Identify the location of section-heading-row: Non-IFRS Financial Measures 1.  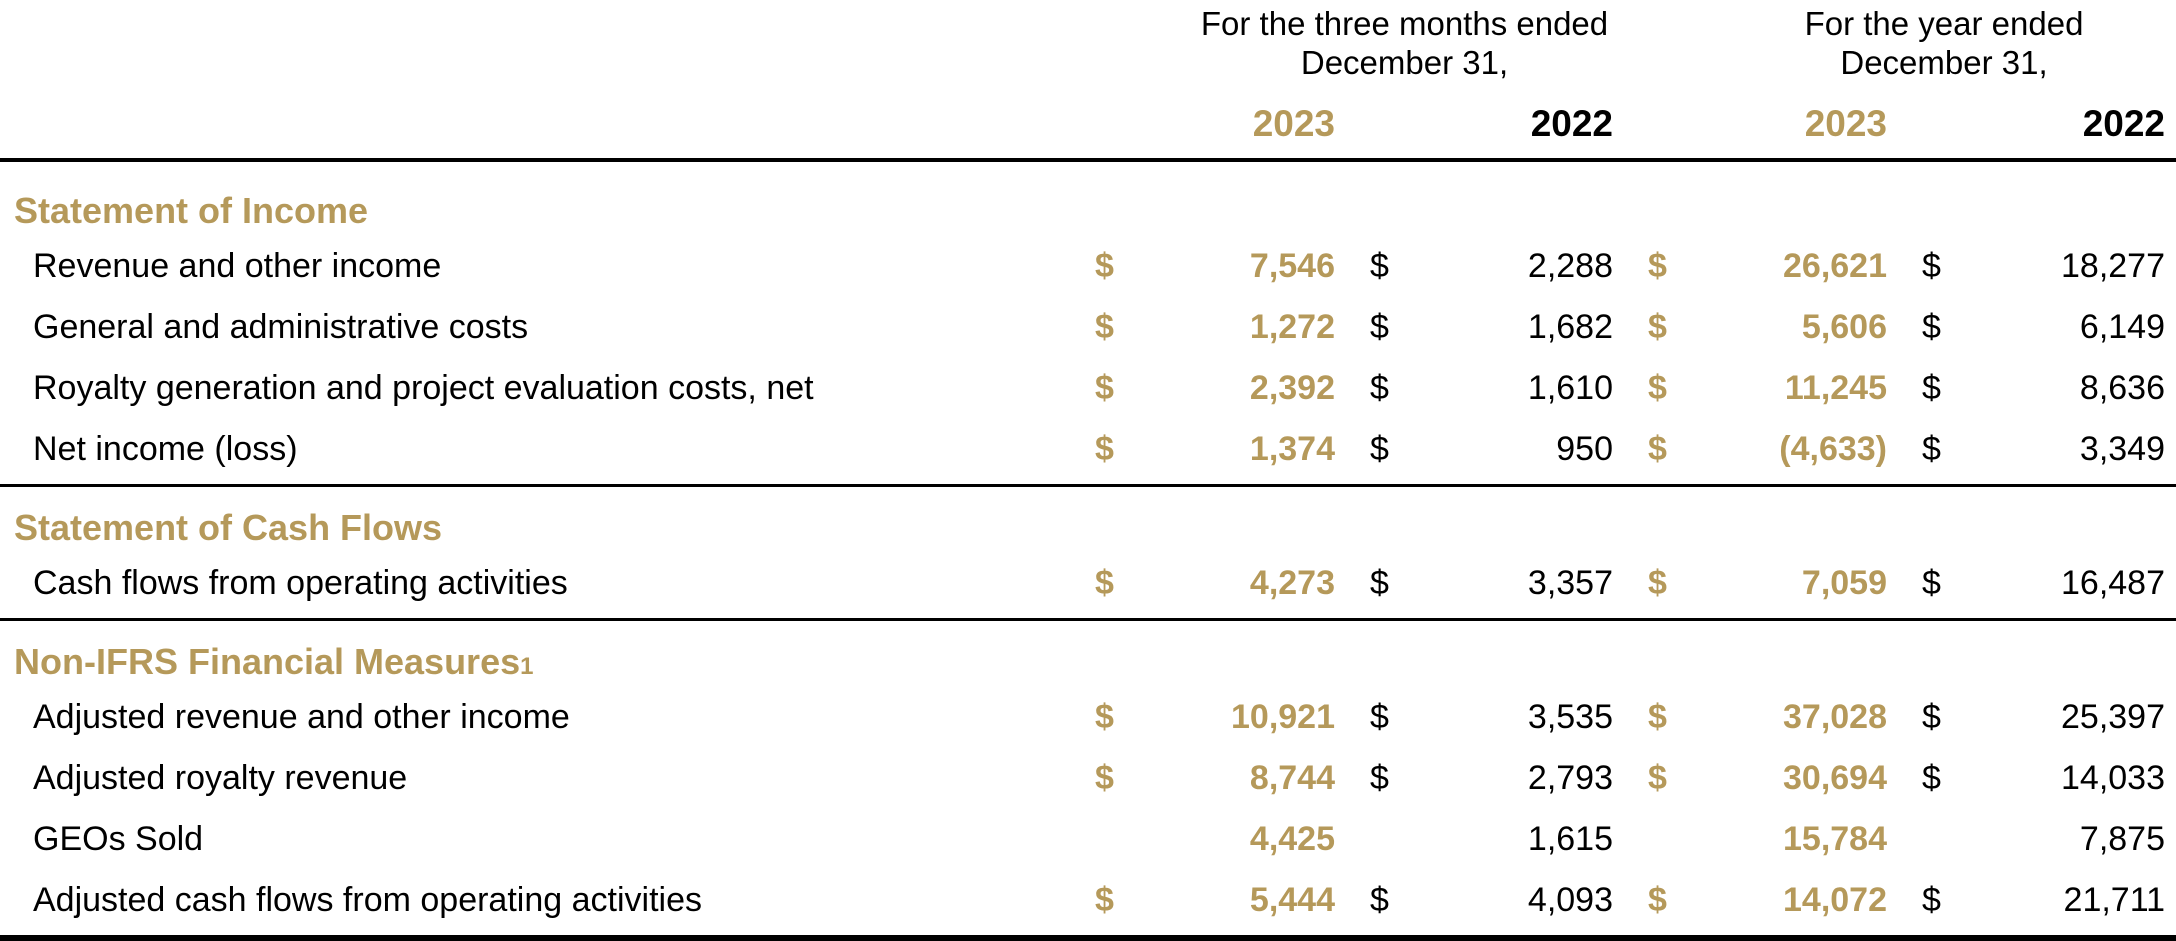
(1088, 654).